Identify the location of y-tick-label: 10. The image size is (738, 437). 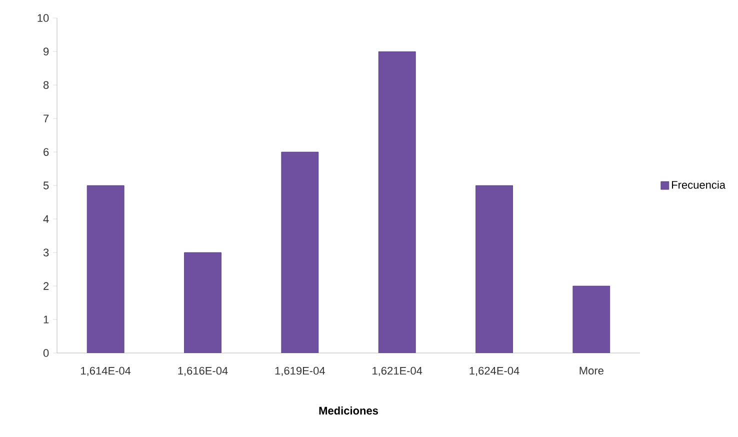
(43, 18).